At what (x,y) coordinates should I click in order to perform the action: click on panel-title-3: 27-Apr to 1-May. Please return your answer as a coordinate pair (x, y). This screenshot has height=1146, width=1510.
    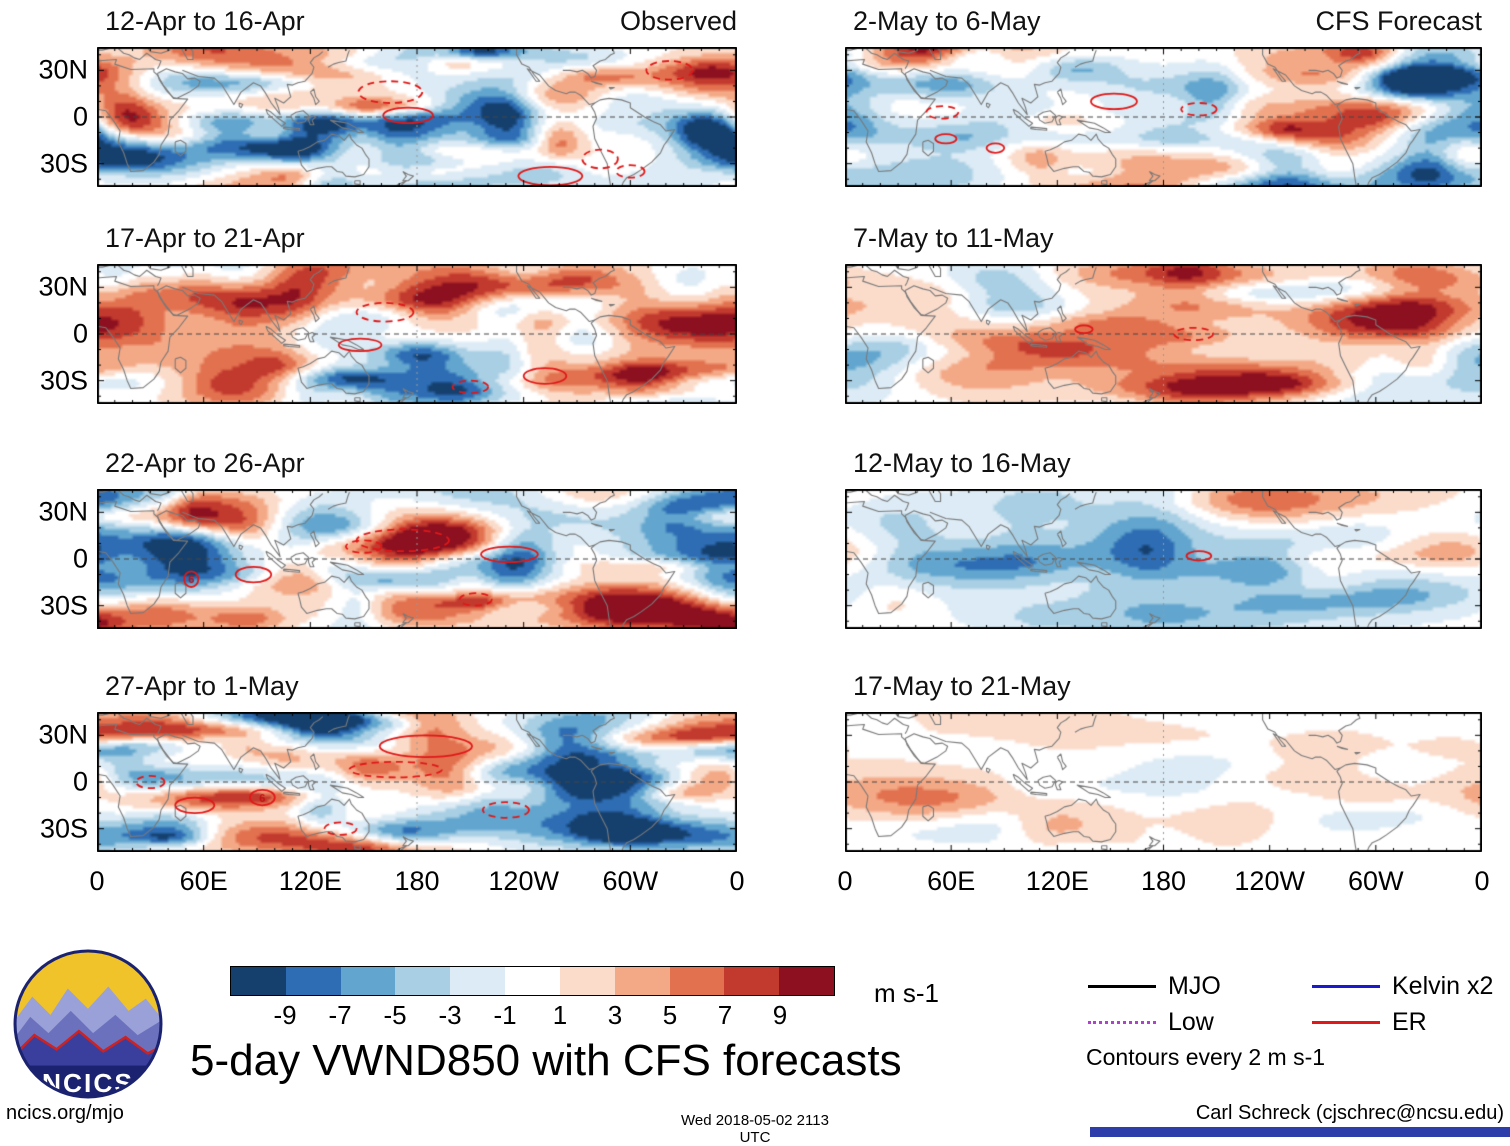
    Looking at the image, I should click on (202, 686).